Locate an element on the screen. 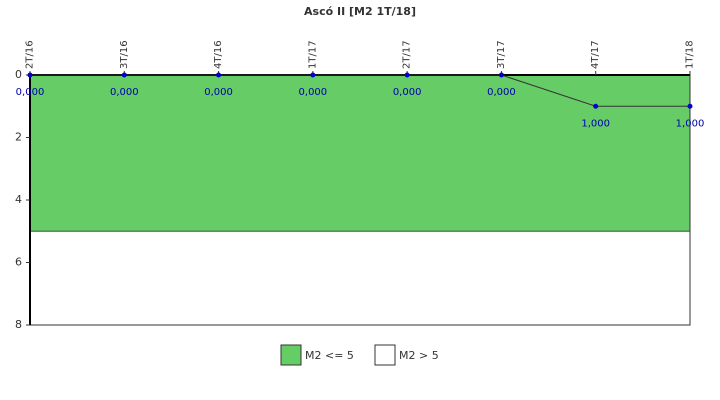  y-tick-label: 2 is located at coordinates (18, 137).